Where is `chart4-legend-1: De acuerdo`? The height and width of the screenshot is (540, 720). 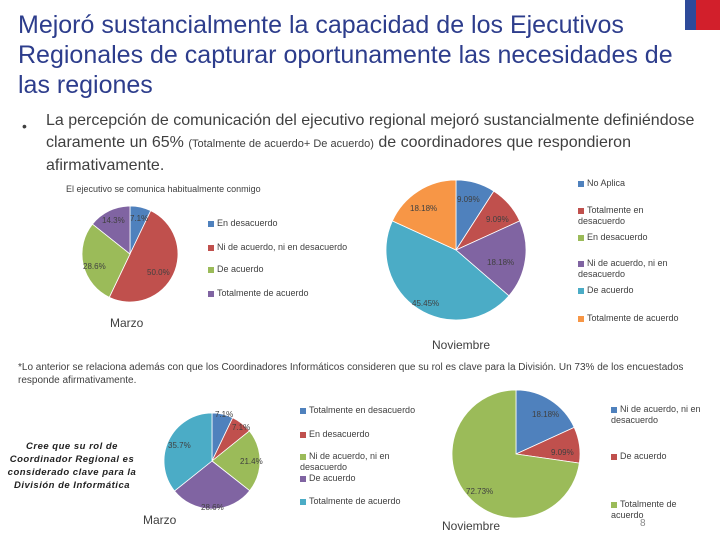
chart4-legend-1: De acuerdo is located at coordinates (656, 456).